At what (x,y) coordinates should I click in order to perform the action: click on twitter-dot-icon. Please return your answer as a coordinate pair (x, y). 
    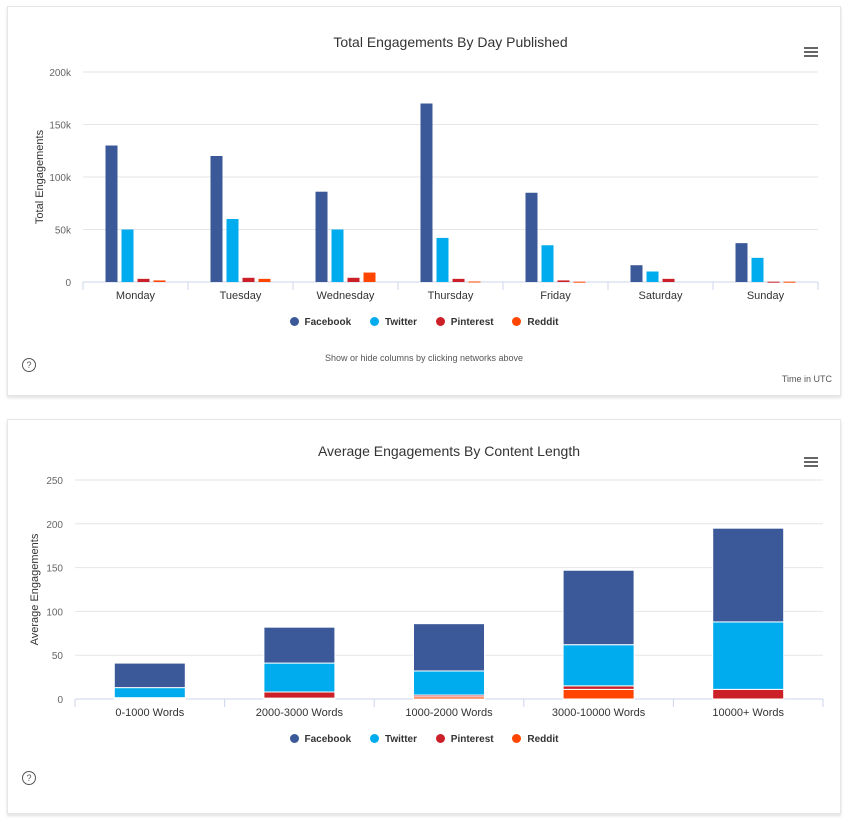
    Looking at the image, I should click on (374, 321).